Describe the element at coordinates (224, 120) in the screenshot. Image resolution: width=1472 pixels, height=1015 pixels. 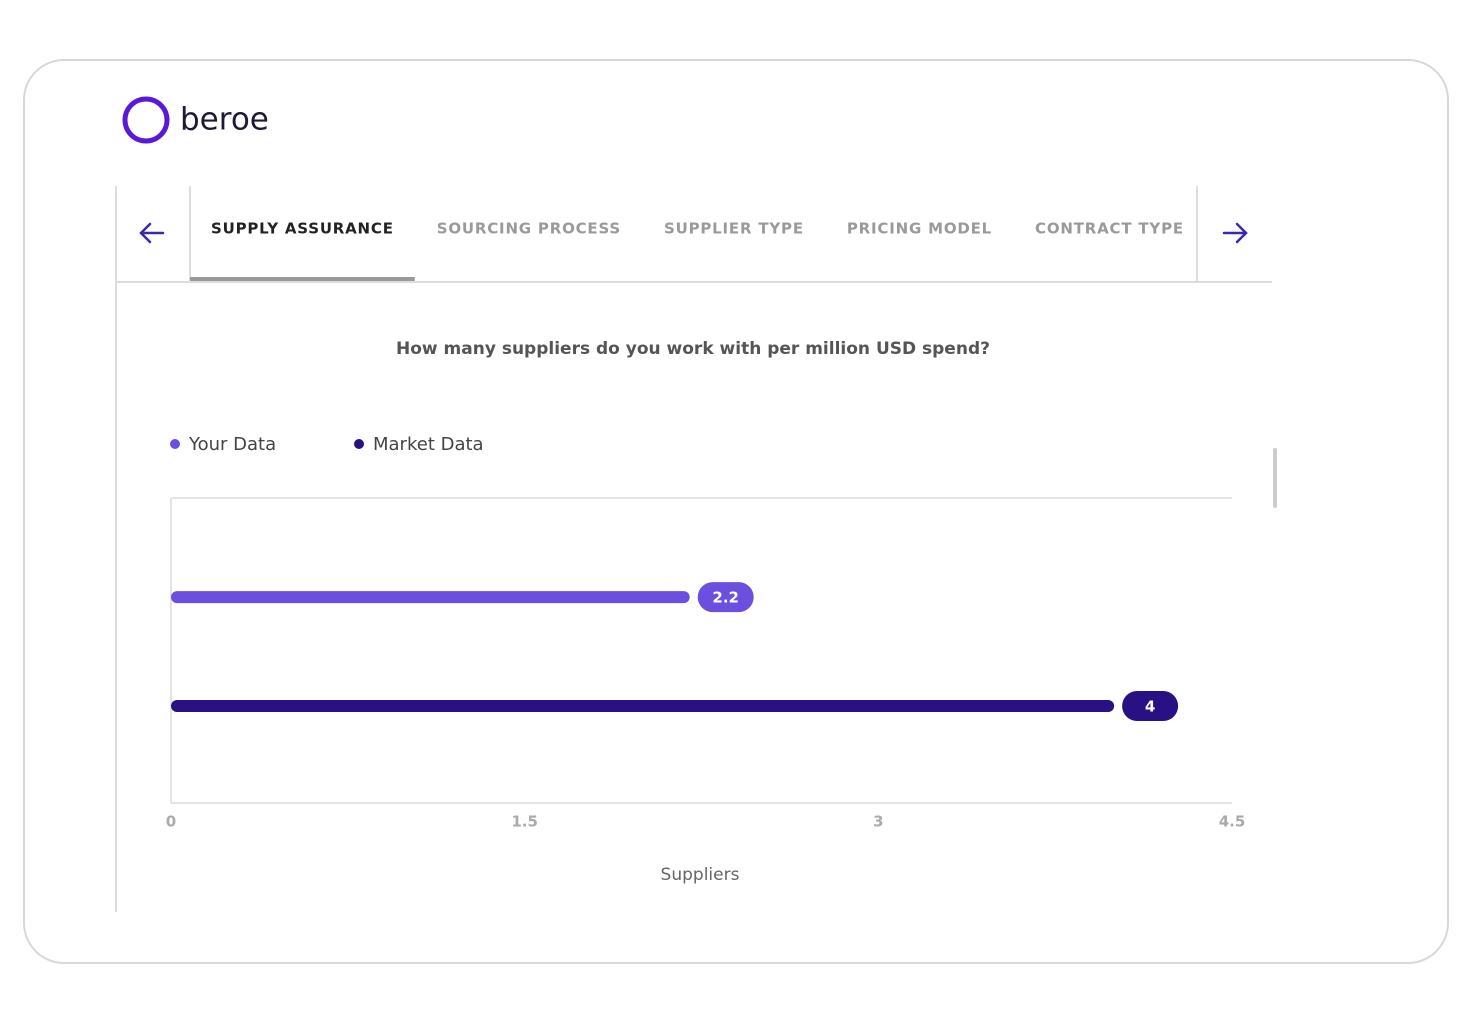
I see `logo-text: beroe` at that location.